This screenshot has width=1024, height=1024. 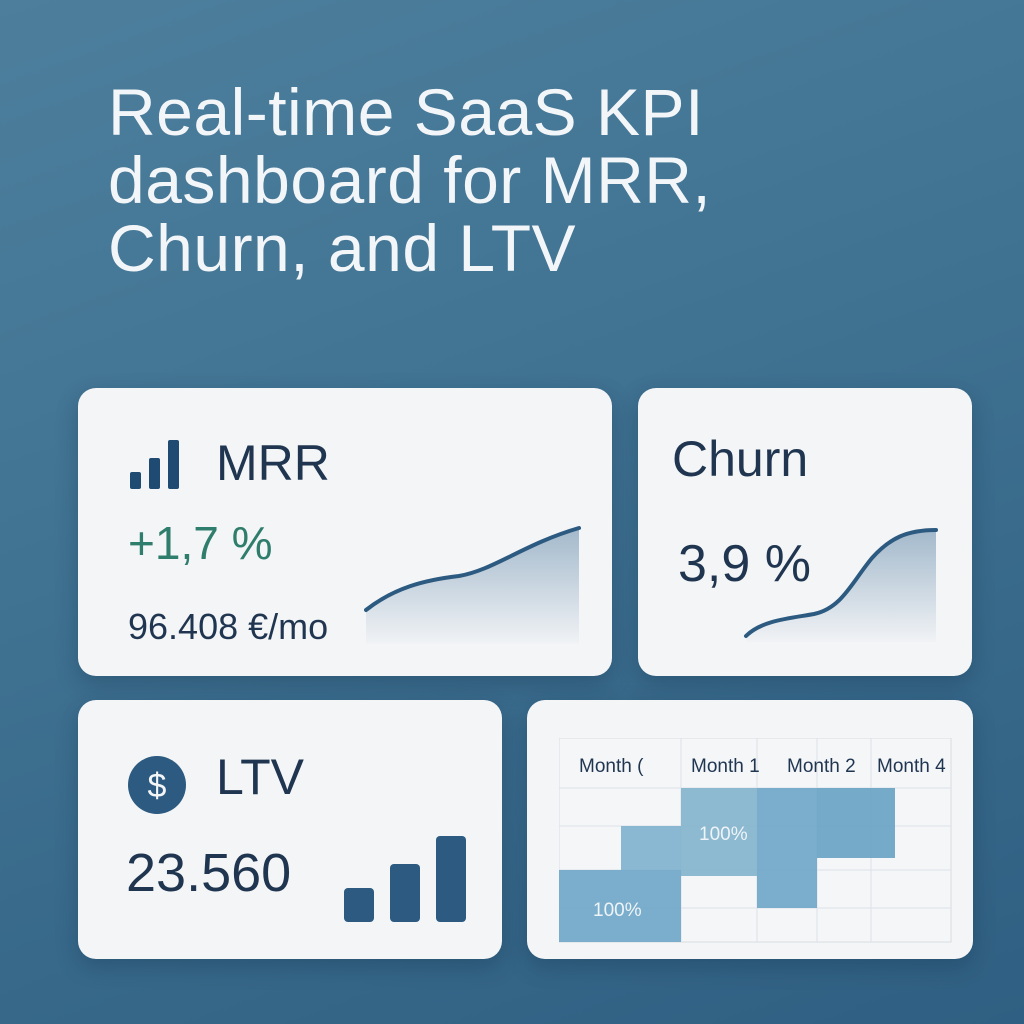 I want to click on mrr-change: +1,7 %, so click(x=200, y=543).